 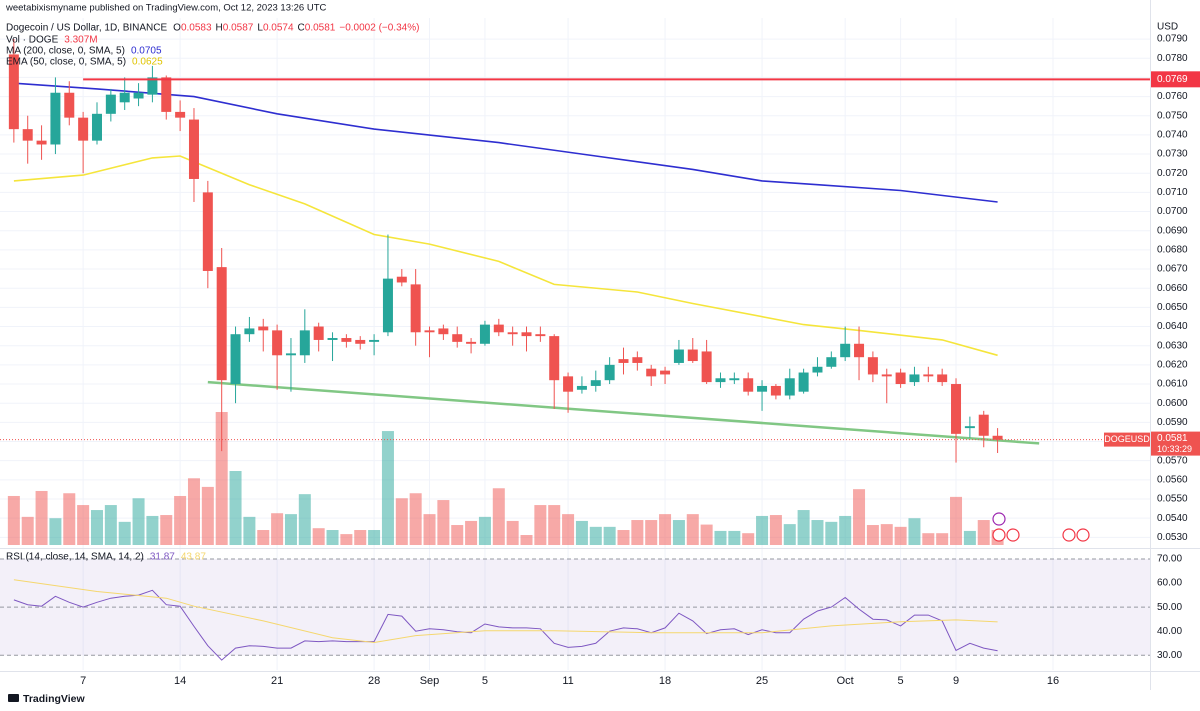 I want to click on rsi-tick-label: 70.00, so click(x=1169, y=559).